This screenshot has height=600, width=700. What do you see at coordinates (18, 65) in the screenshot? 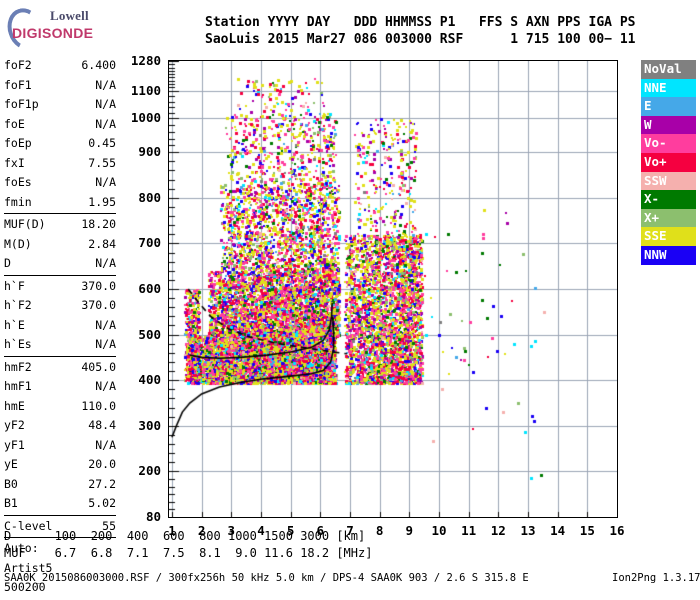
I see `param-key: foF2` at bounding box center [18, 65].